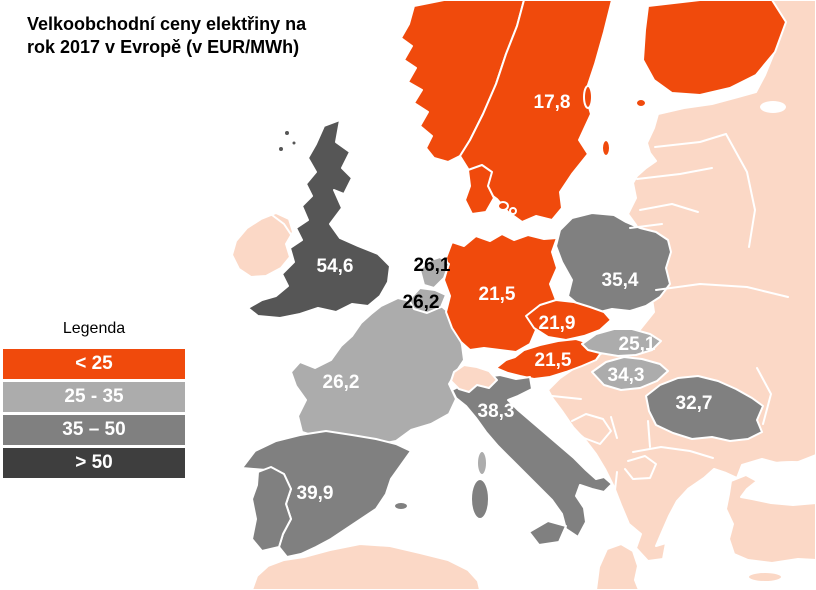 This screenshot has height=590, width=816. Describe the element at coordinates (377, 371) in the screenshot. I see `region-france` at that location.